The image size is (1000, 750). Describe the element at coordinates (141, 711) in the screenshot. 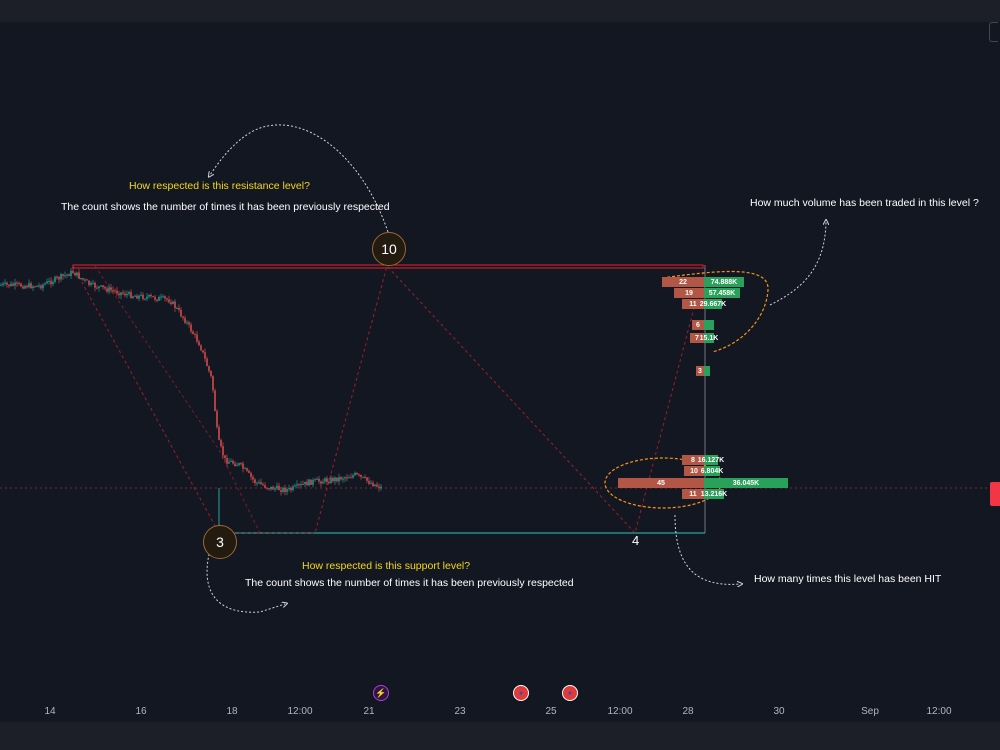

I see `x-tick: 16` at that location.